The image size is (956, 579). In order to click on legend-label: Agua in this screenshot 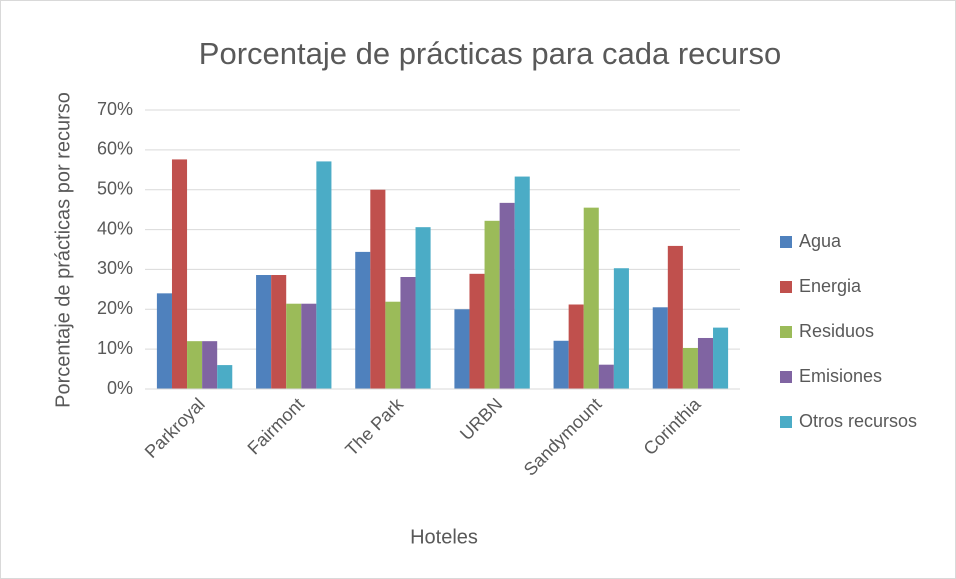, I will do `click(820, 241)`.